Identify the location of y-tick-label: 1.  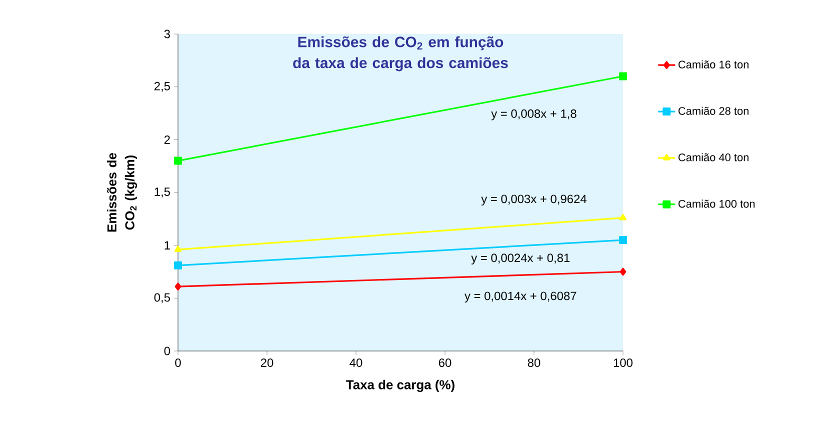
(167, 245).